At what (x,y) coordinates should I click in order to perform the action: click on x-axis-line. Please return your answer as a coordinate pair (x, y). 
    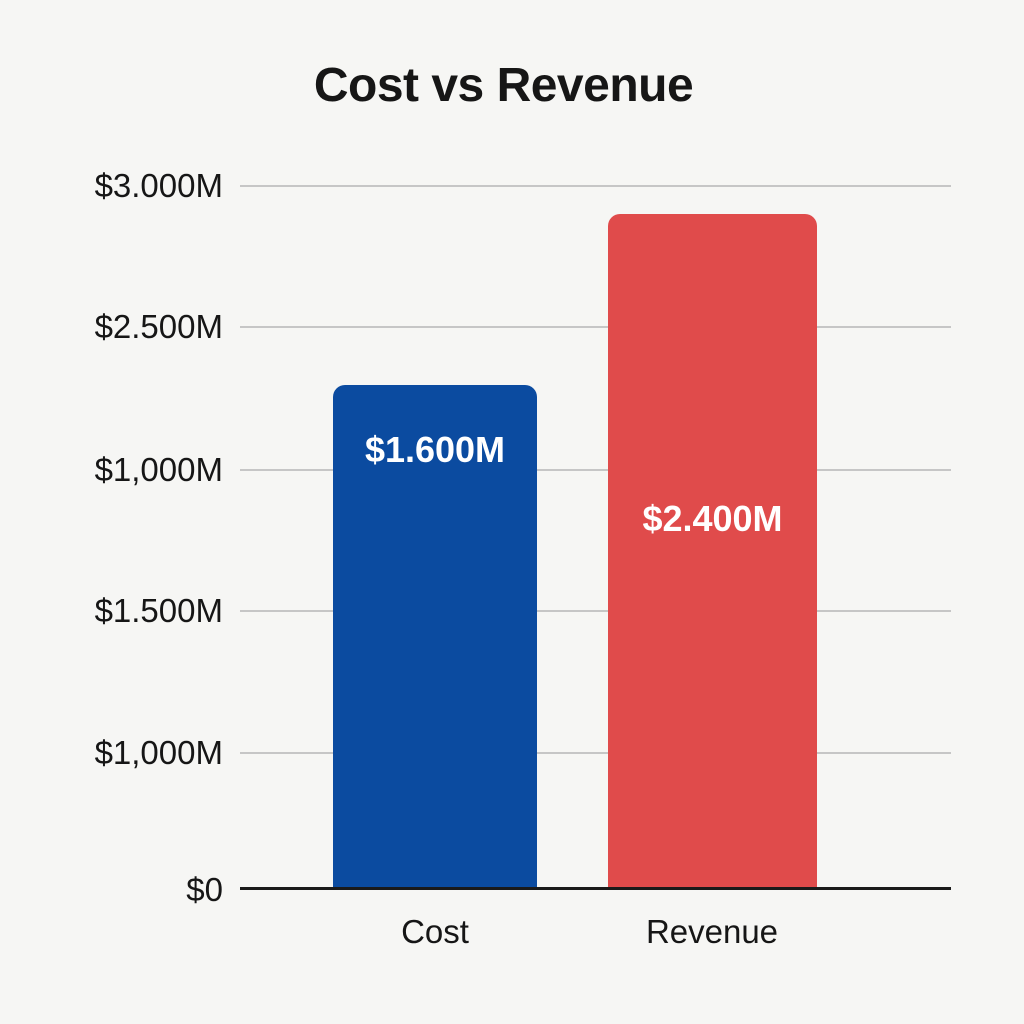
    Looking at the image, I should click on (595, 888).